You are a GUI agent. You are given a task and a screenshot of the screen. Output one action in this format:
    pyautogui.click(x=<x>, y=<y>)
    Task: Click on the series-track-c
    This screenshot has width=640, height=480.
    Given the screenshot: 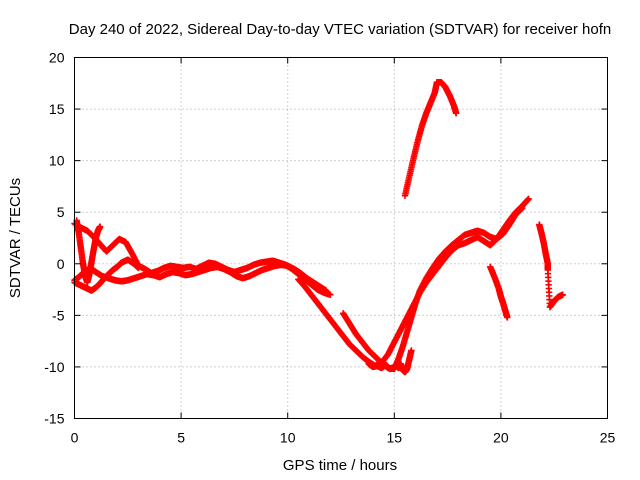 What is the action you would take?
    pyautogui.click(x=106, y=275)
    